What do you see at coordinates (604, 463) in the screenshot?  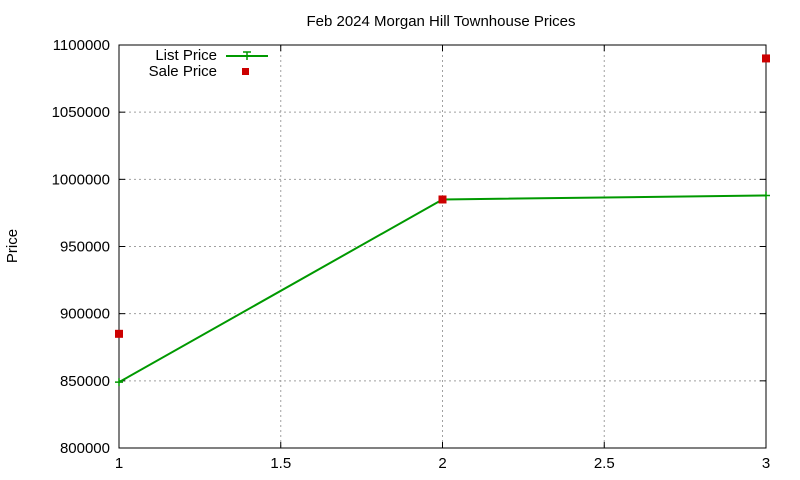 I see `x-tick-label: 2.5` at bounding box center [604, 463].